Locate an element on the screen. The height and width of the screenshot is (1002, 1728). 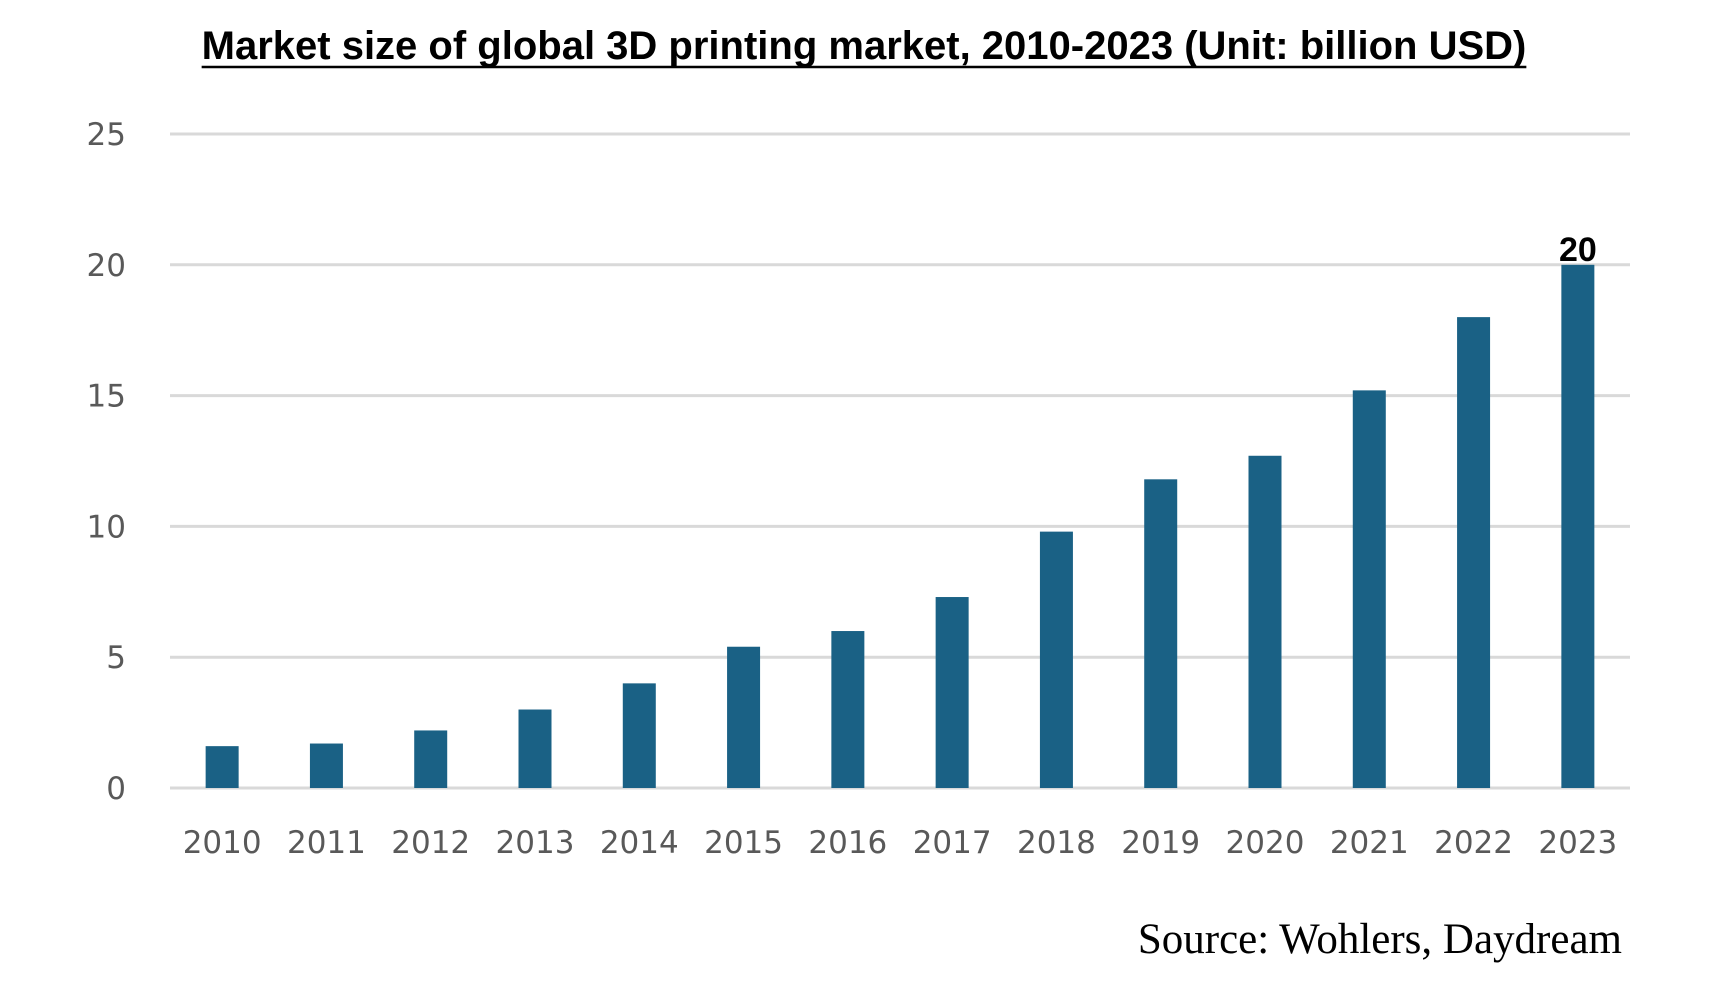
data-labels: 20 is located at coordinates (1578, 250).